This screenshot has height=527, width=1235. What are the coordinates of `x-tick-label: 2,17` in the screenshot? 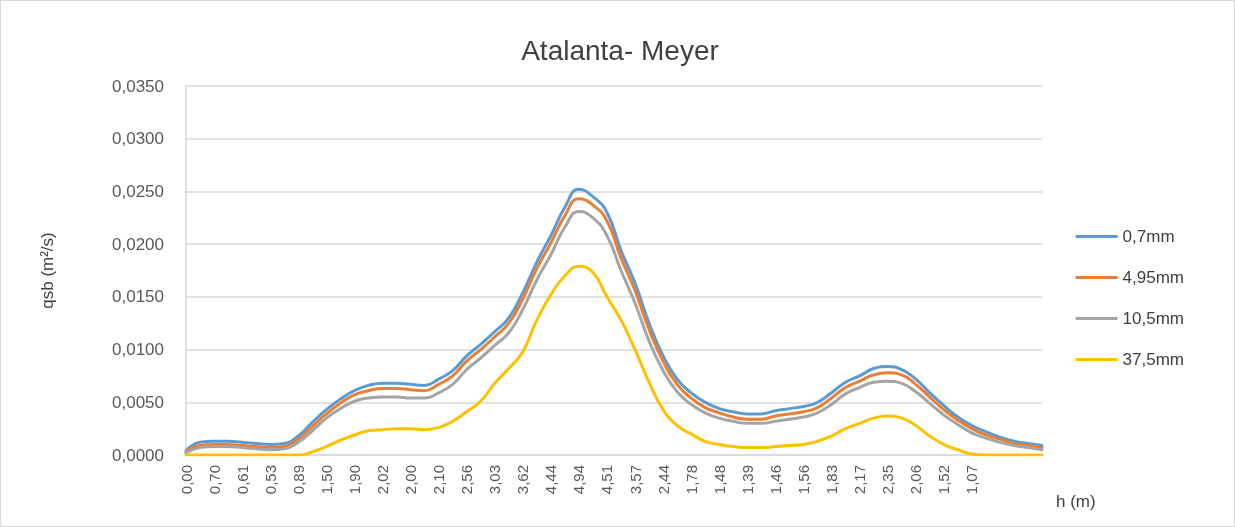 It's located at (860, 480).